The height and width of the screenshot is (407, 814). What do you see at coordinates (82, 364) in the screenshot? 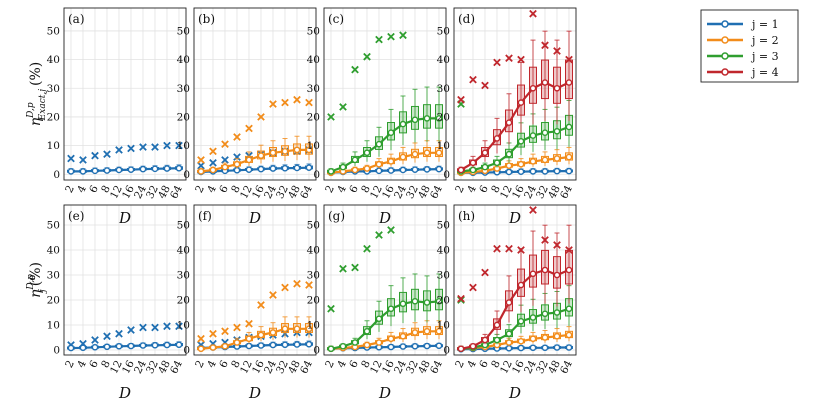
I see `x-tick-label: 4` at bounding box center [82, 364].